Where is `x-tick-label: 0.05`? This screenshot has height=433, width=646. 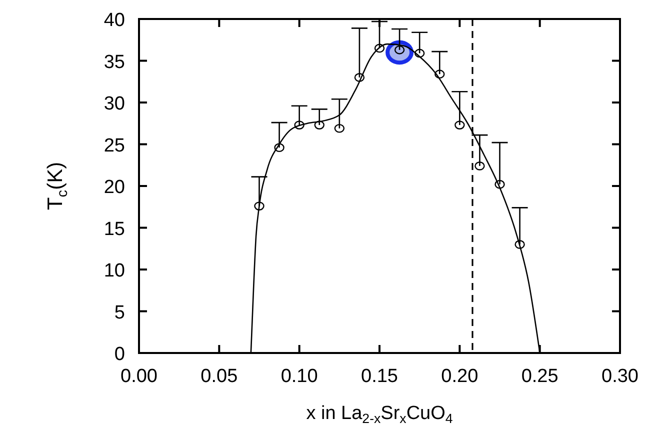
x-tick-label: 0.05 is located at coordinates (219, 376).